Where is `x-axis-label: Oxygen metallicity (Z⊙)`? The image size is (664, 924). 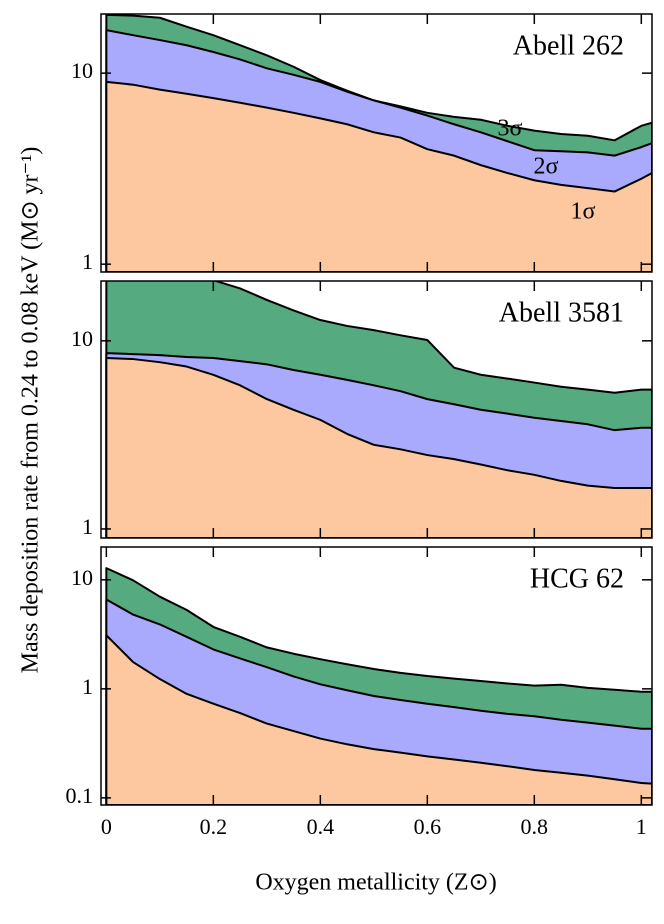 x-axis-label: Oxygen metallicity (Z⊙) is located at coordinates (375, 883).